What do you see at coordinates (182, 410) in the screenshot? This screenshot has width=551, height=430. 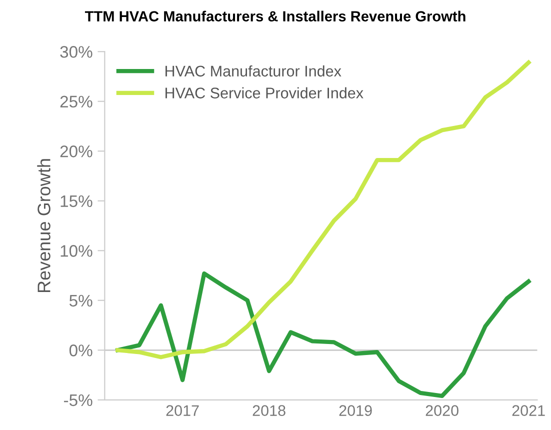 I see `x-tick-label: 2017` at bounding box center [182, 410].